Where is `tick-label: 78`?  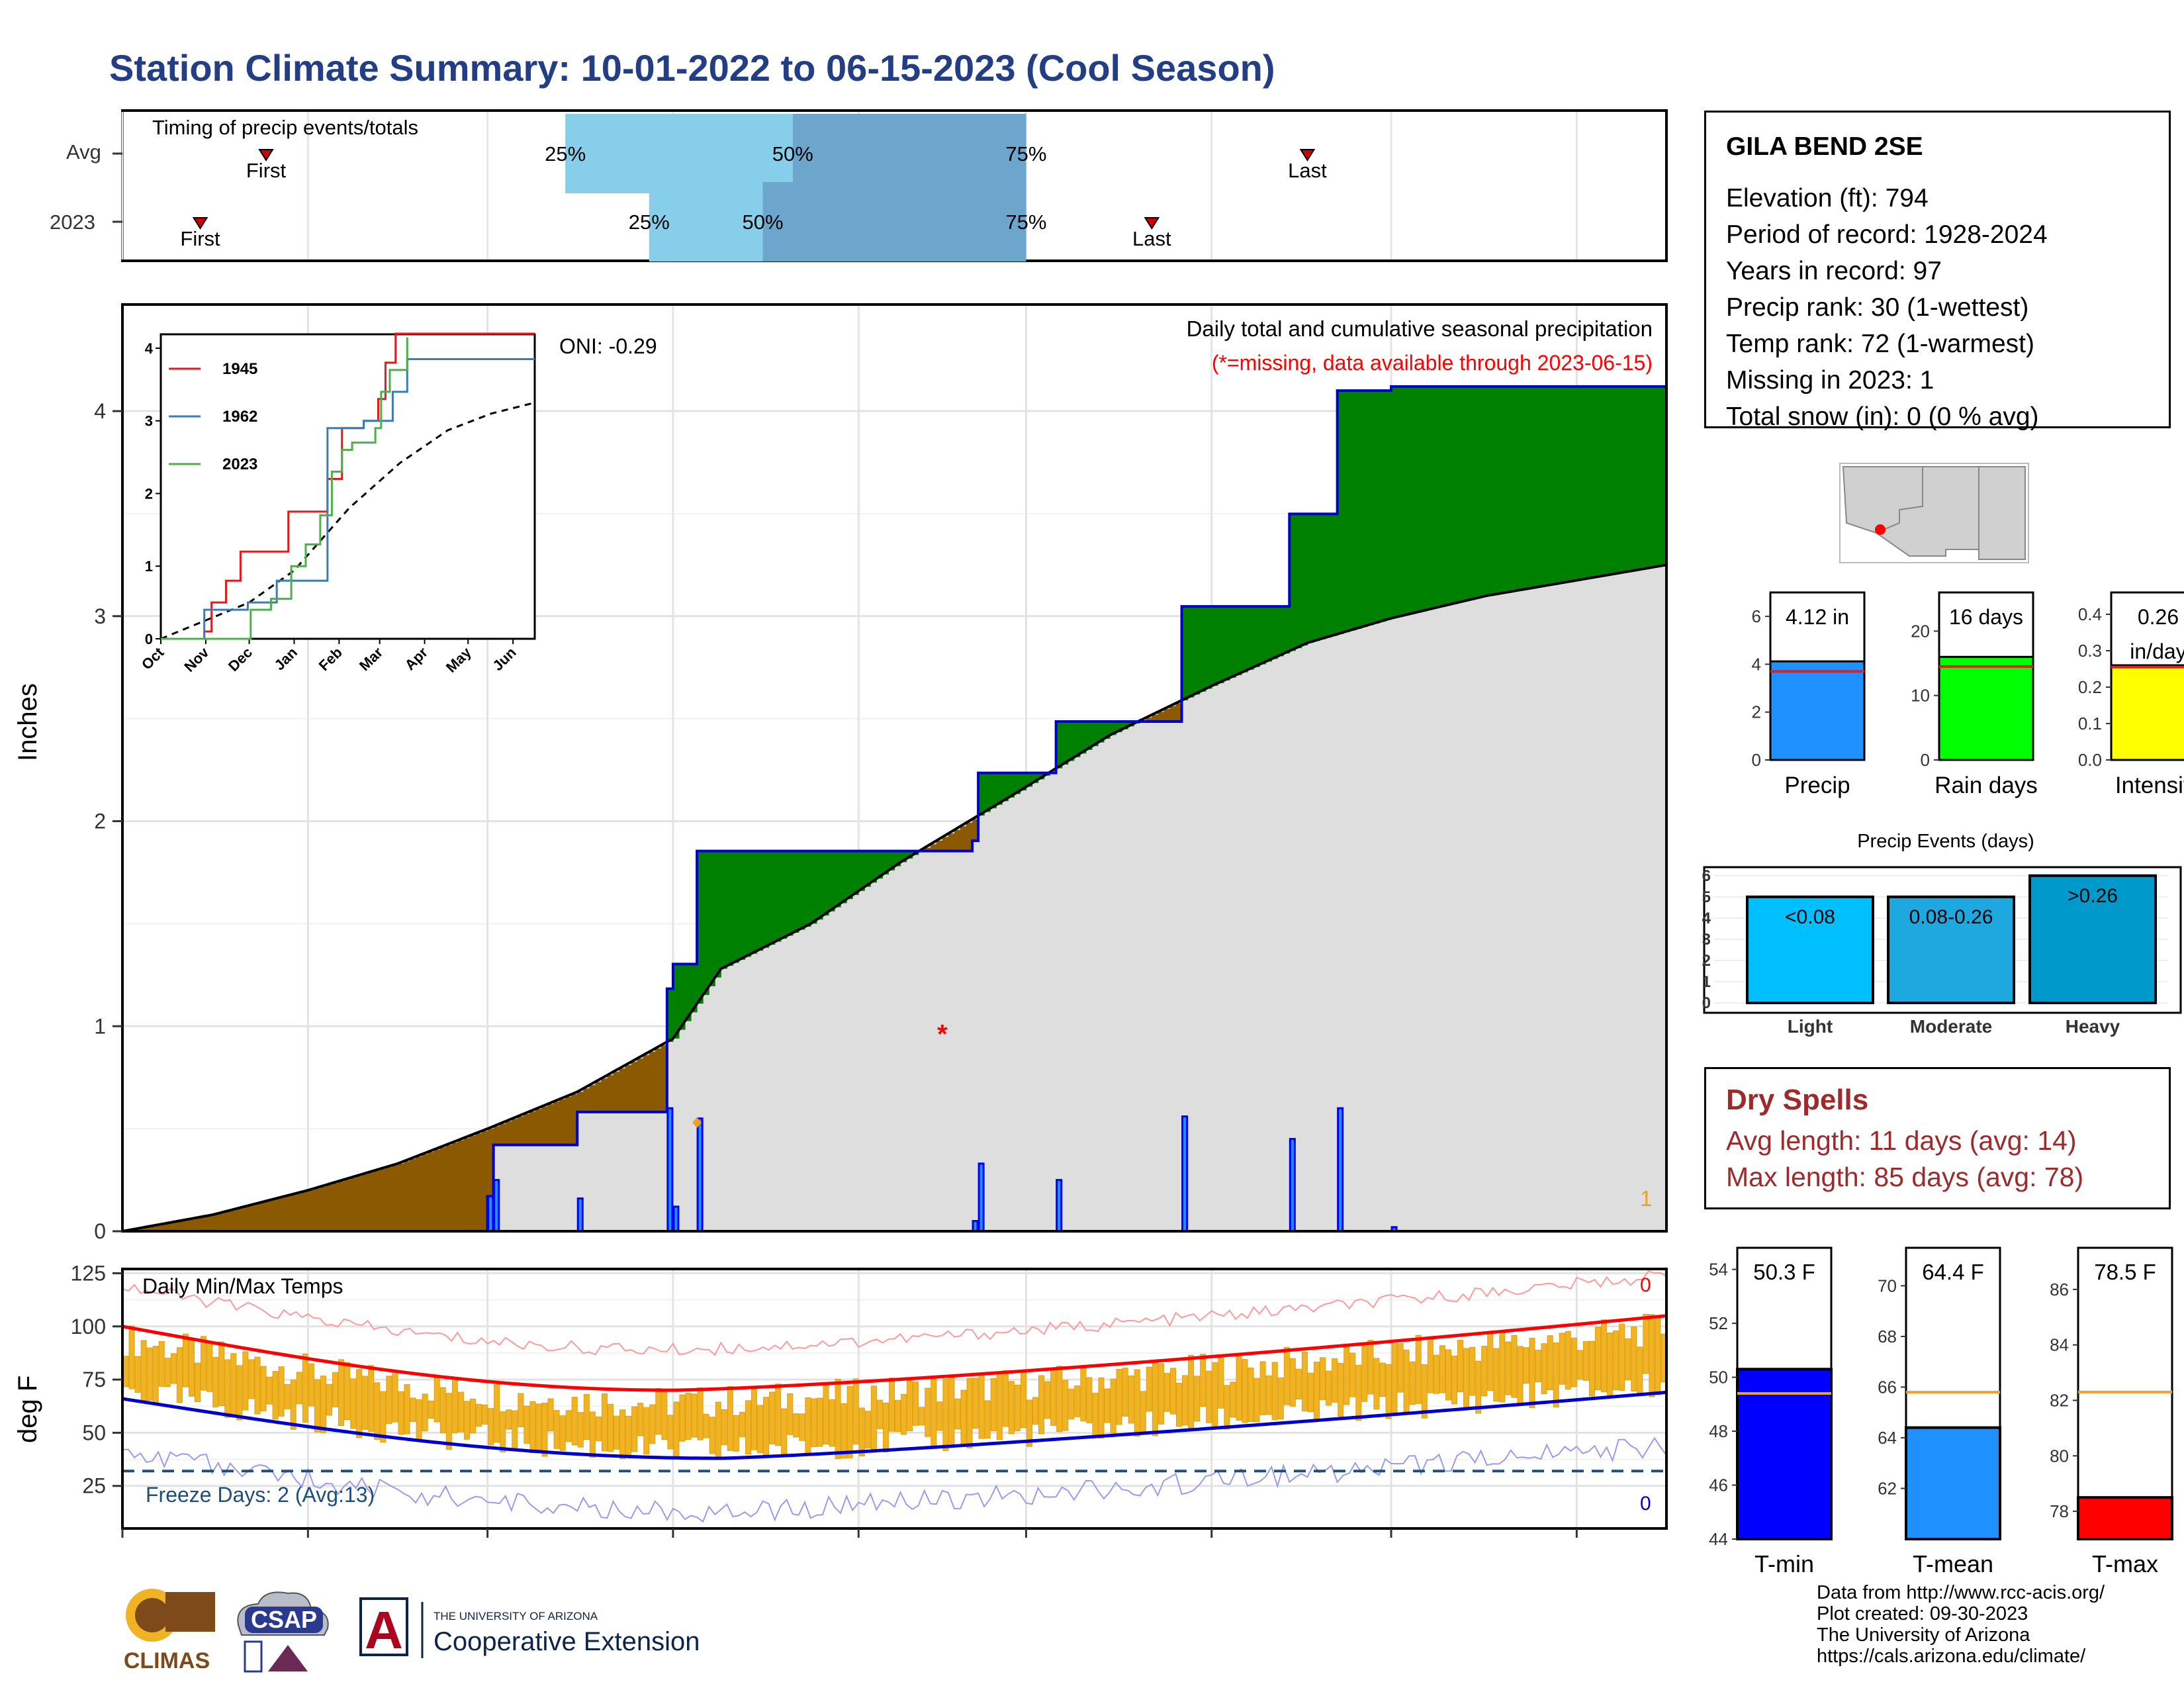
tick-label: 78 is located at coordinates (2059, 1511).